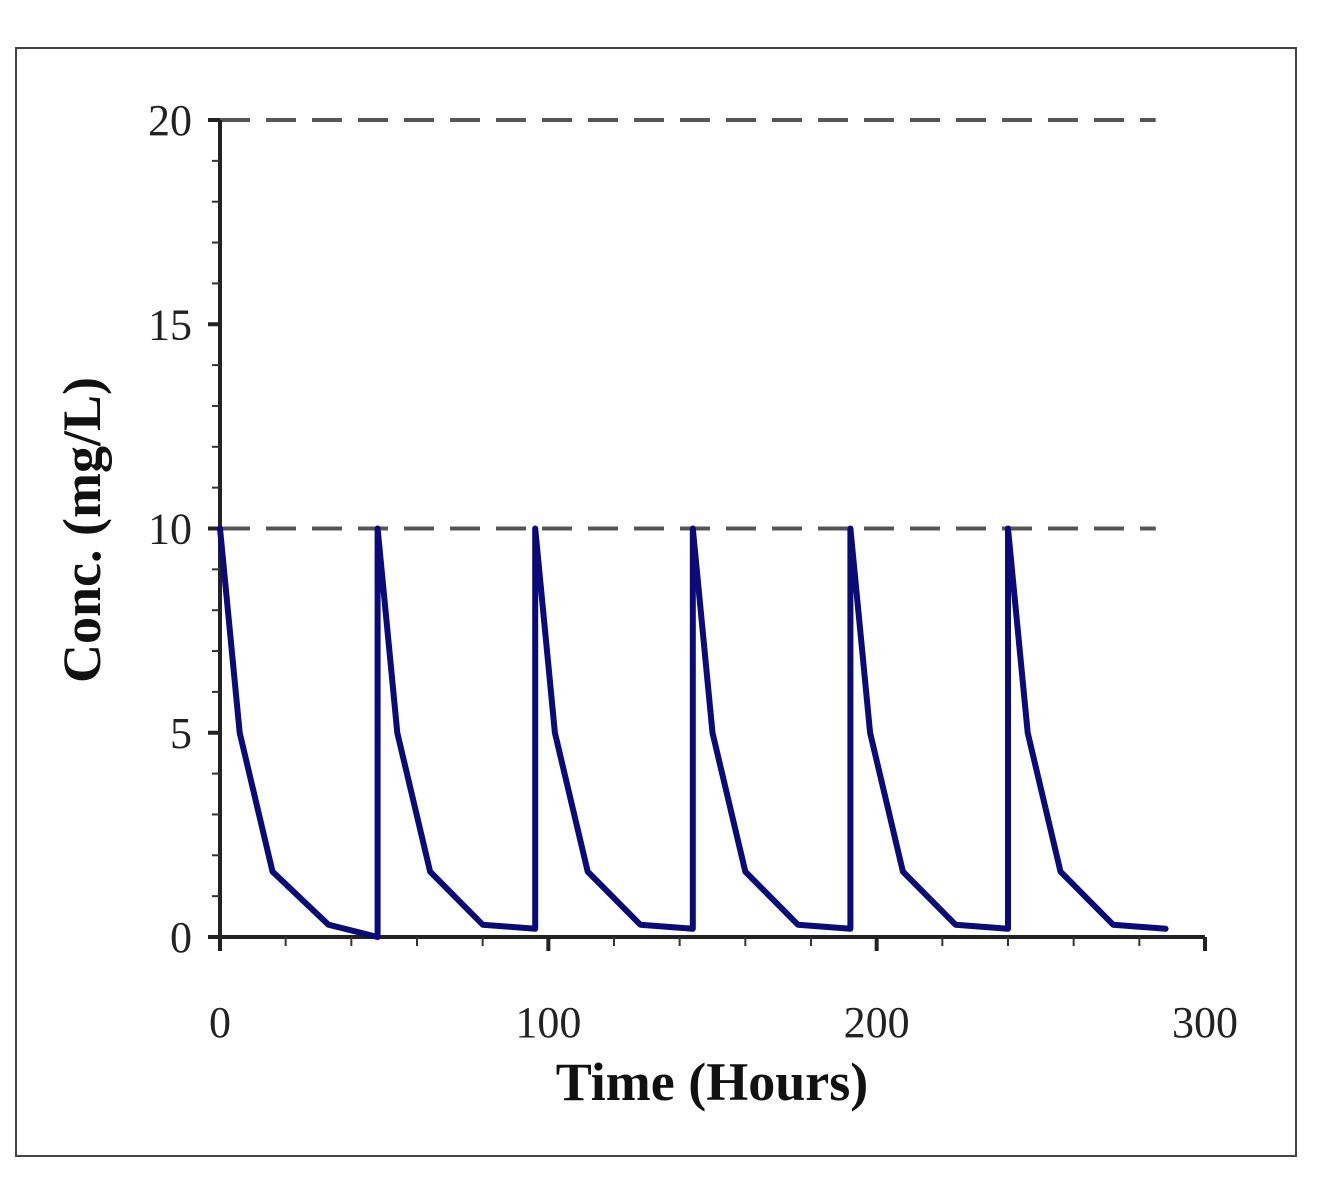 This screenshot has height=1200, width=1321. I want to click on x-ticks: 0 100 200 300, so click(723, 992).